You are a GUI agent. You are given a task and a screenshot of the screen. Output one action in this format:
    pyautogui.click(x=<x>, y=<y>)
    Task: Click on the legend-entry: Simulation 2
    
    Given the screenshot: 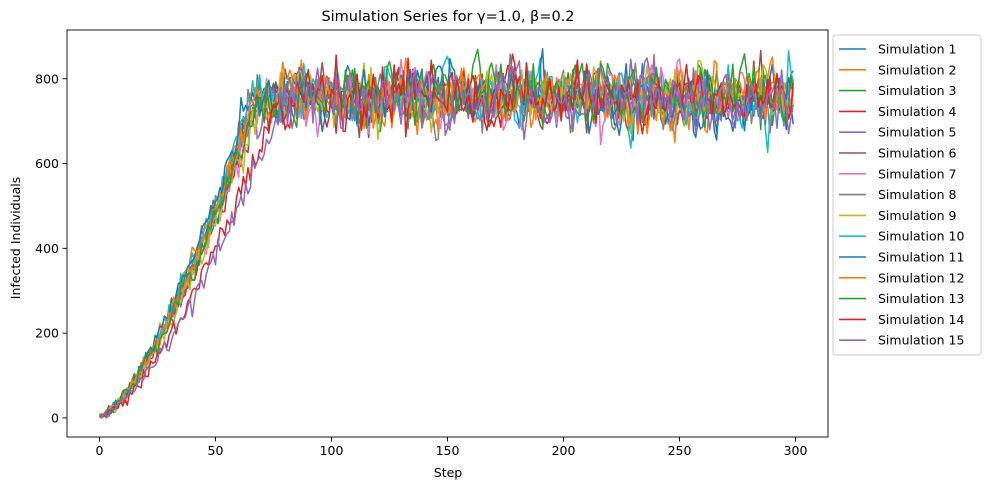 What is the action you would take?
    pyautogui.click(x=917, y=69)
    